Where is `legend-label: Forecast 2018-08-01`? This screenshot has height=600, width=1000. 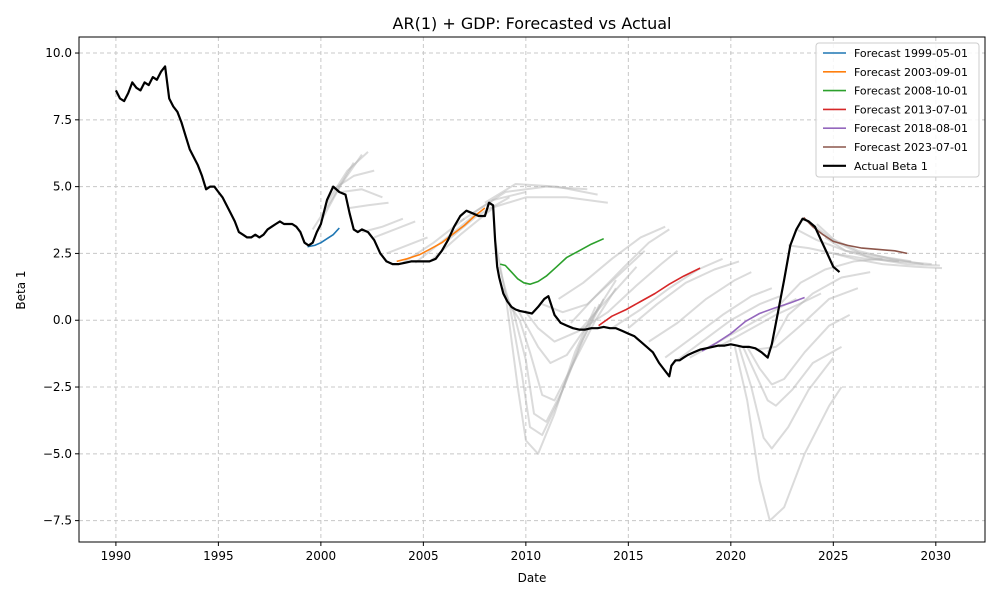
legend-label: Forecast 2018-08-01 is located at coordinates (911, 128).